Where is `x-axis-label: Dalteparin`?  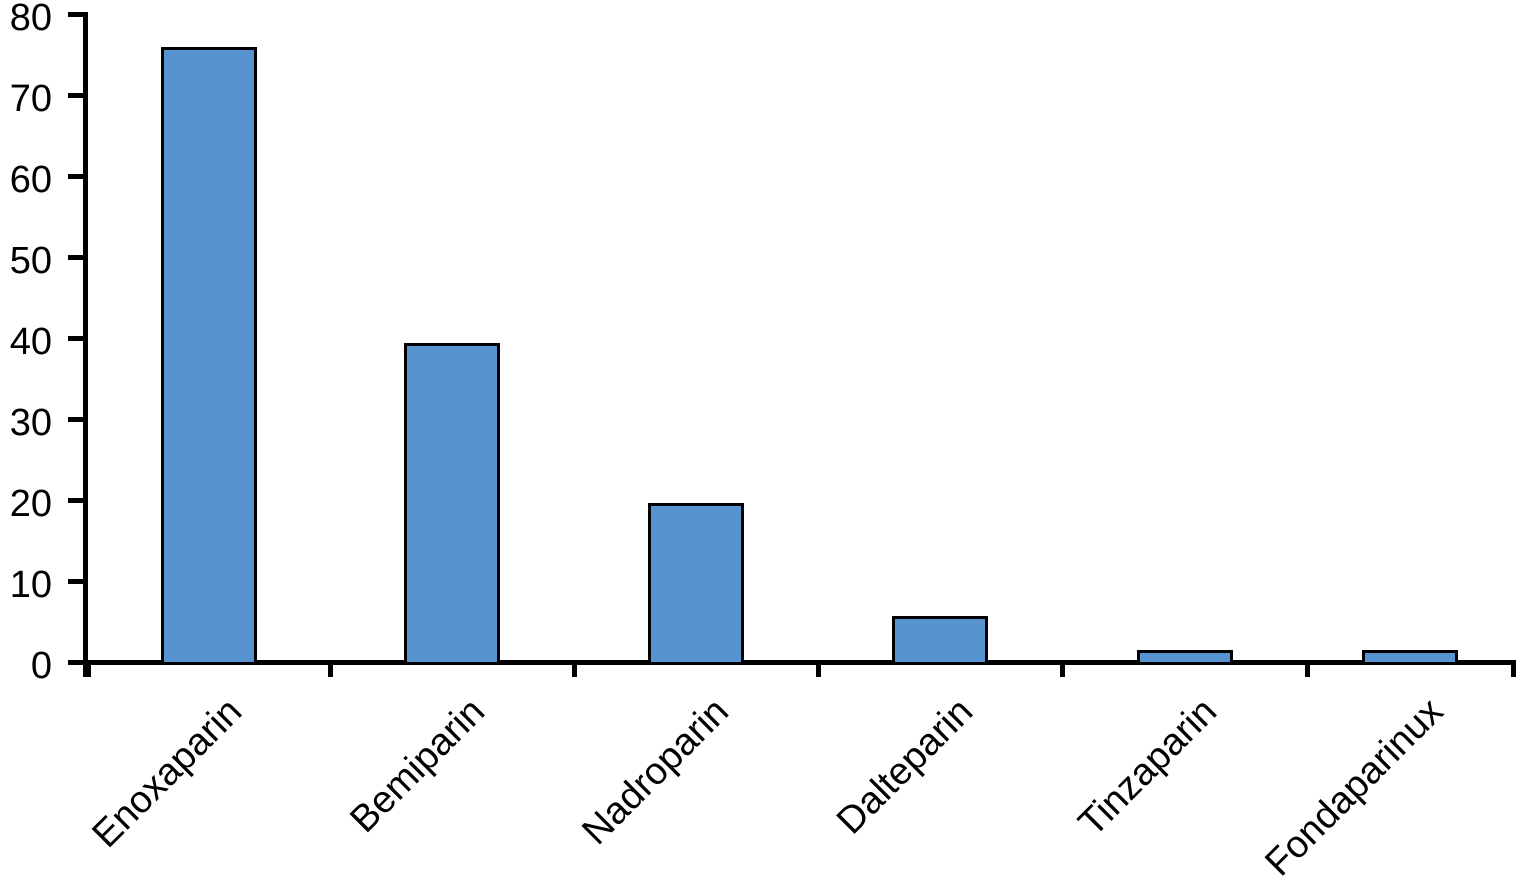
x-axis-label: Dalteparin is located at coordinates (904, 766).